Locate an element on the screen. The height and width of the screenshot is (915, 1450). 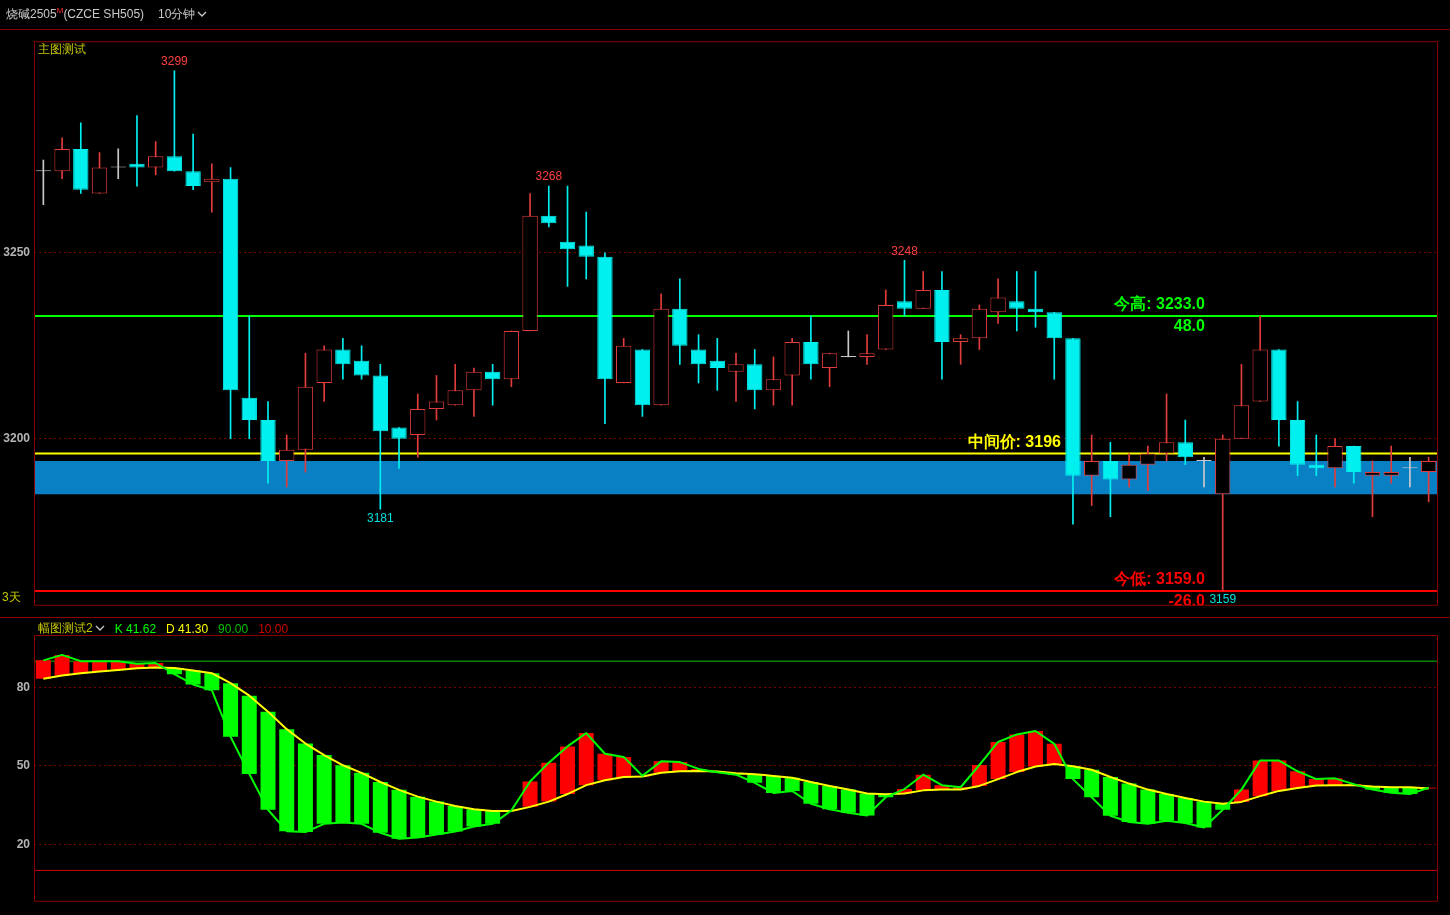
annotation: 主图测试 is located at coordinates (62, 48).